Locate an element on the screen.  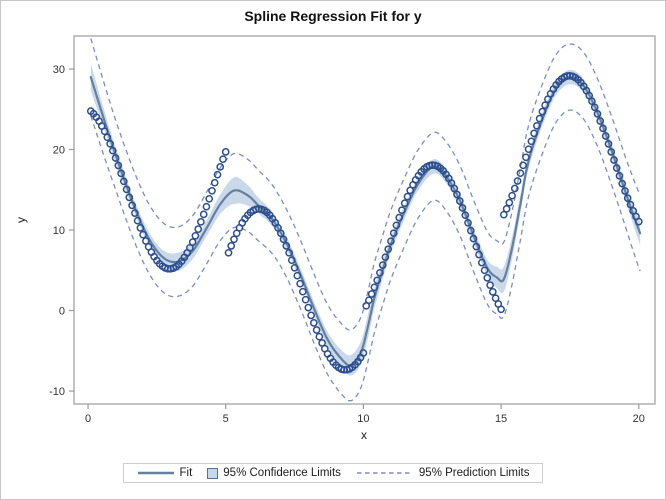
fit-line-swatch-icon is located at coordinates (155, 473).